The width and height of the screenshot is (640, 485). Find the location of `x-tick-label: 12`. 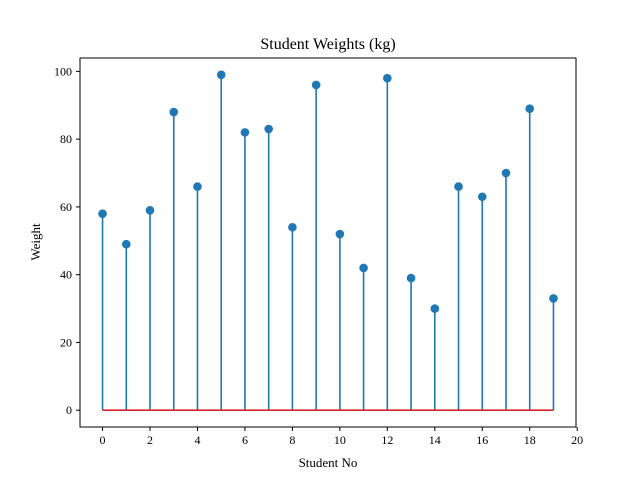

x-tick-label: 12 is located at coordinates (387, 440).